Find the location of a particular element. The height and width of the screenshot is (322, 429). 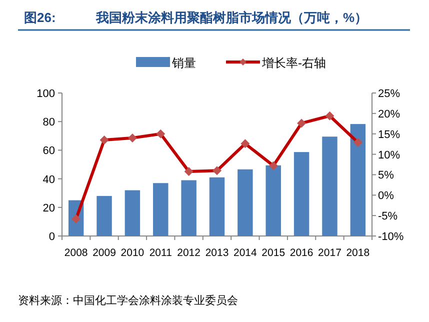

x-tick-label: 2017 is located at coordinates (330, 253).